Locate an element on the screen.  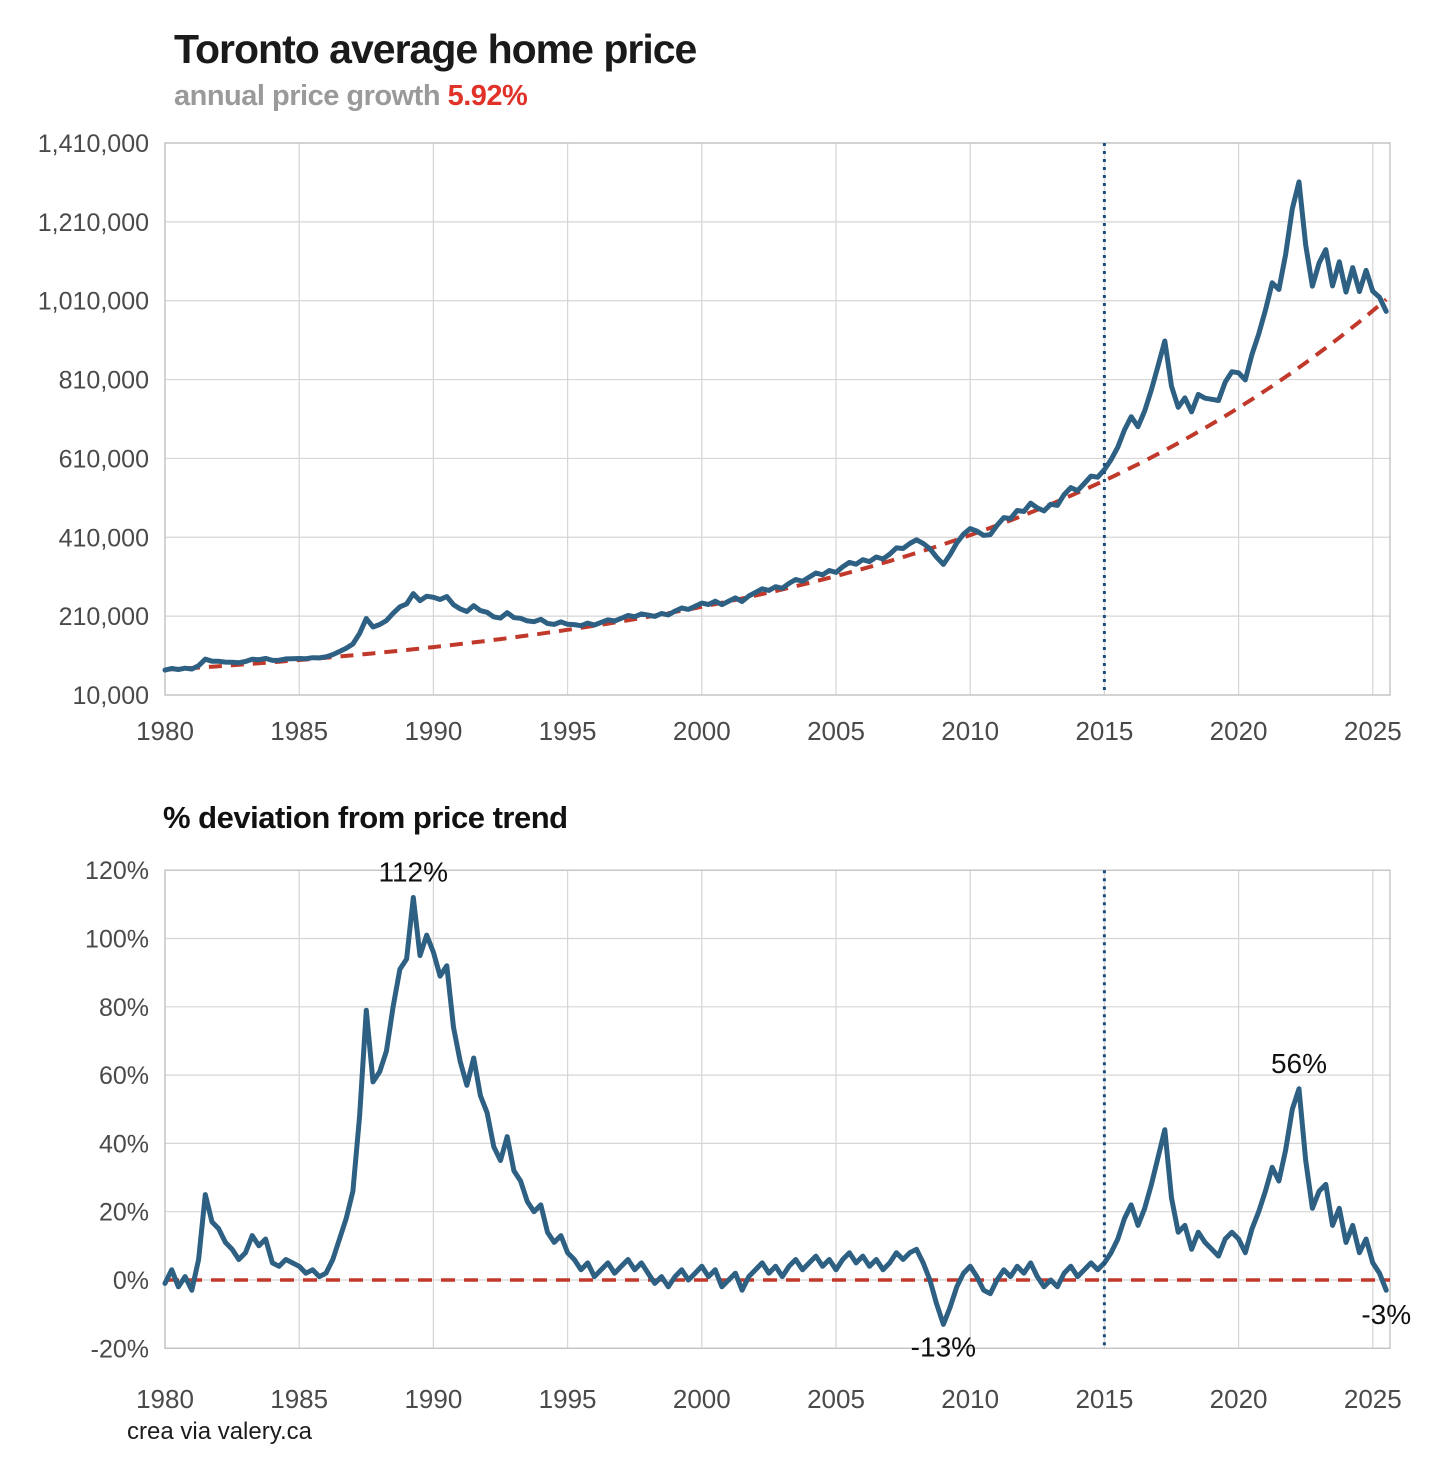
annotation-56pct: 56% is located at coordinates (1299, 1063).